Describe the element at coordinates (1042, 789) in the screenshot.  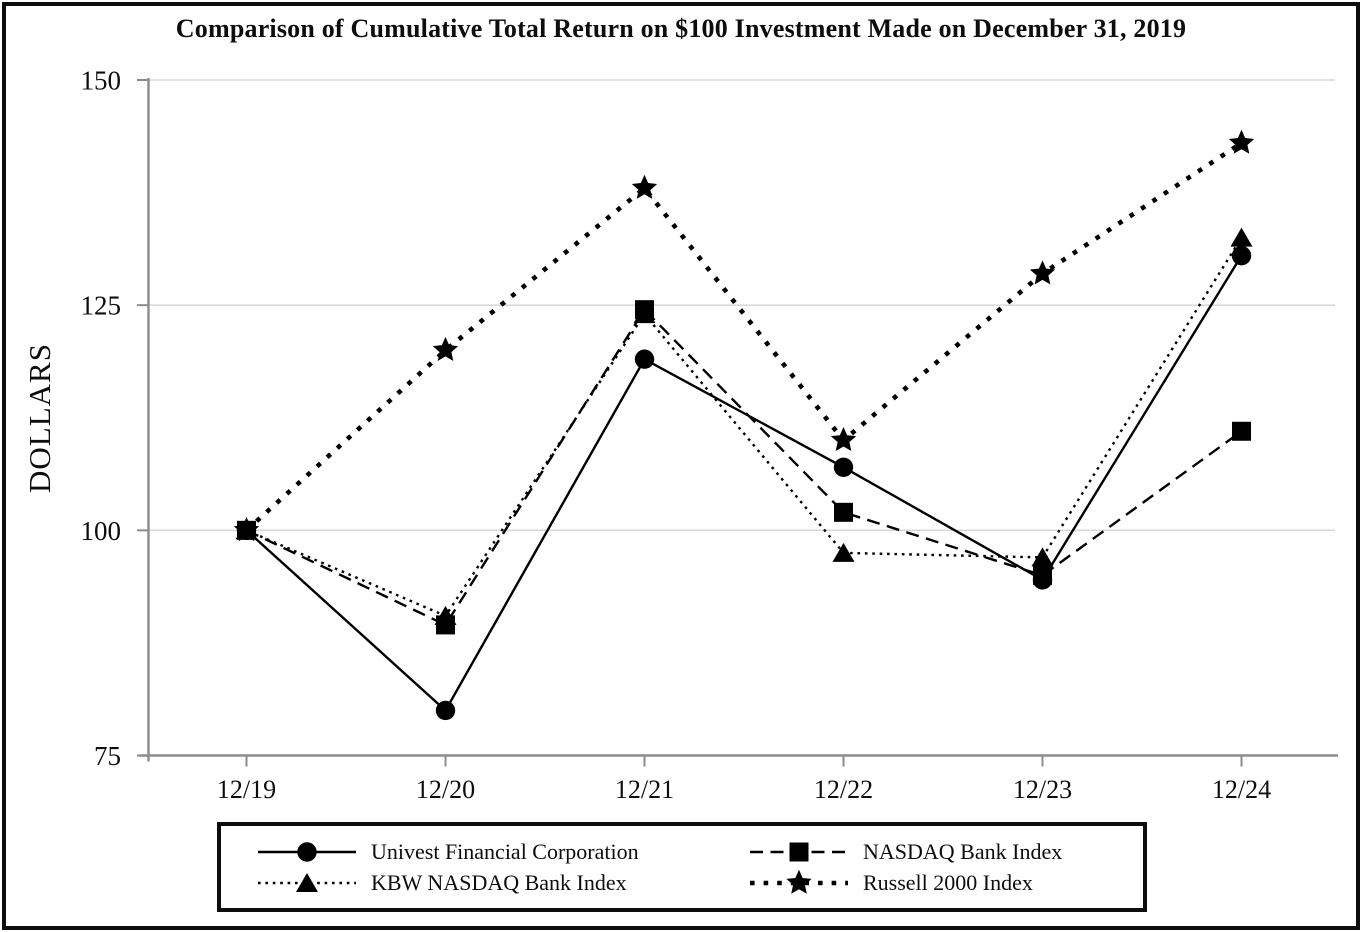
I see `x-tick-label: 12/23` at that location.